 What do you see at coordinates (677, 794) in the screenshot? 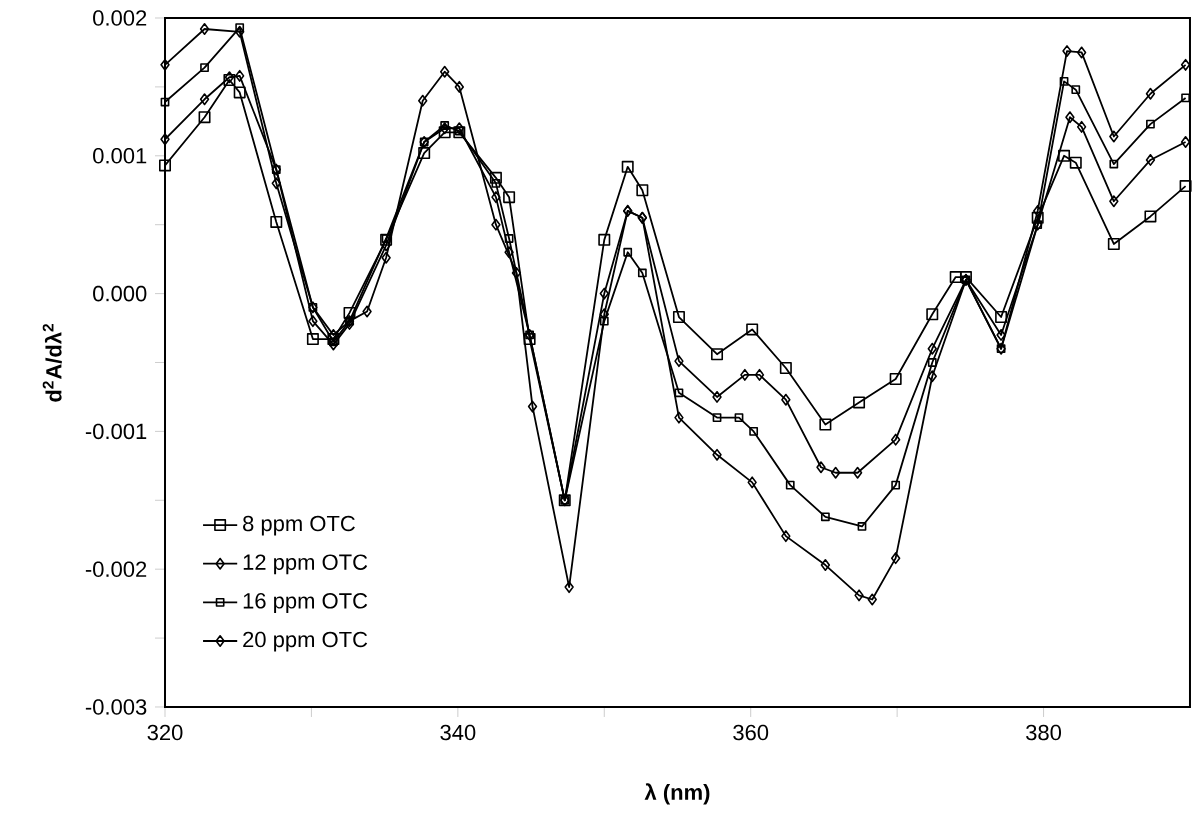
I see `x-axis-title: λ (nm)` at bounding box center [677, 794].